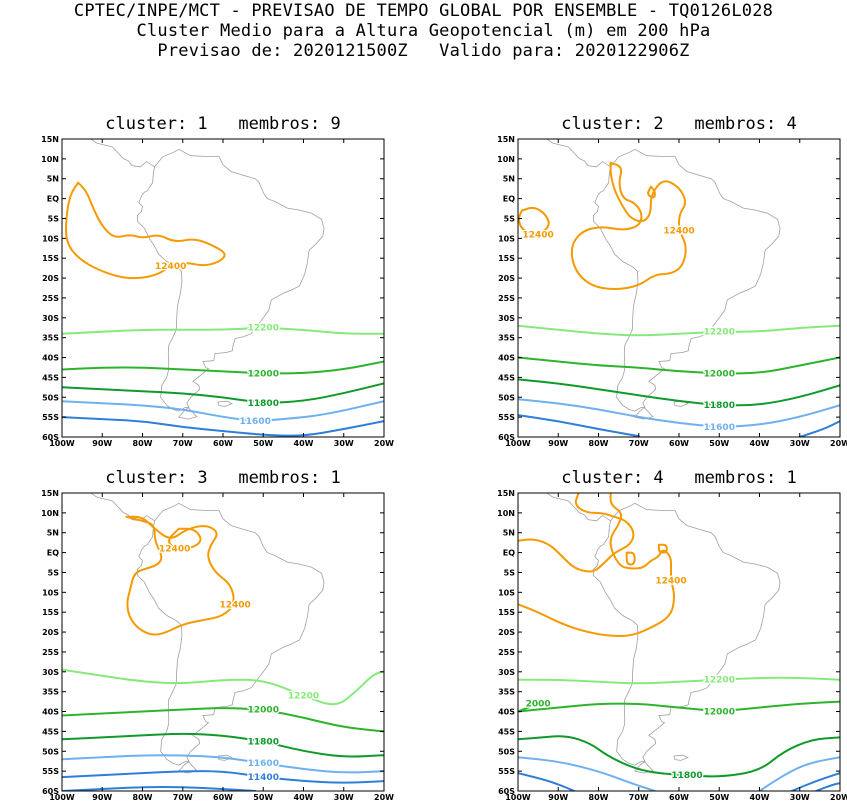  What do you see at coordinates (62, 797) in the screenshot?
I see `lon-tick-label: 100W` at bounding box center [62, 797].